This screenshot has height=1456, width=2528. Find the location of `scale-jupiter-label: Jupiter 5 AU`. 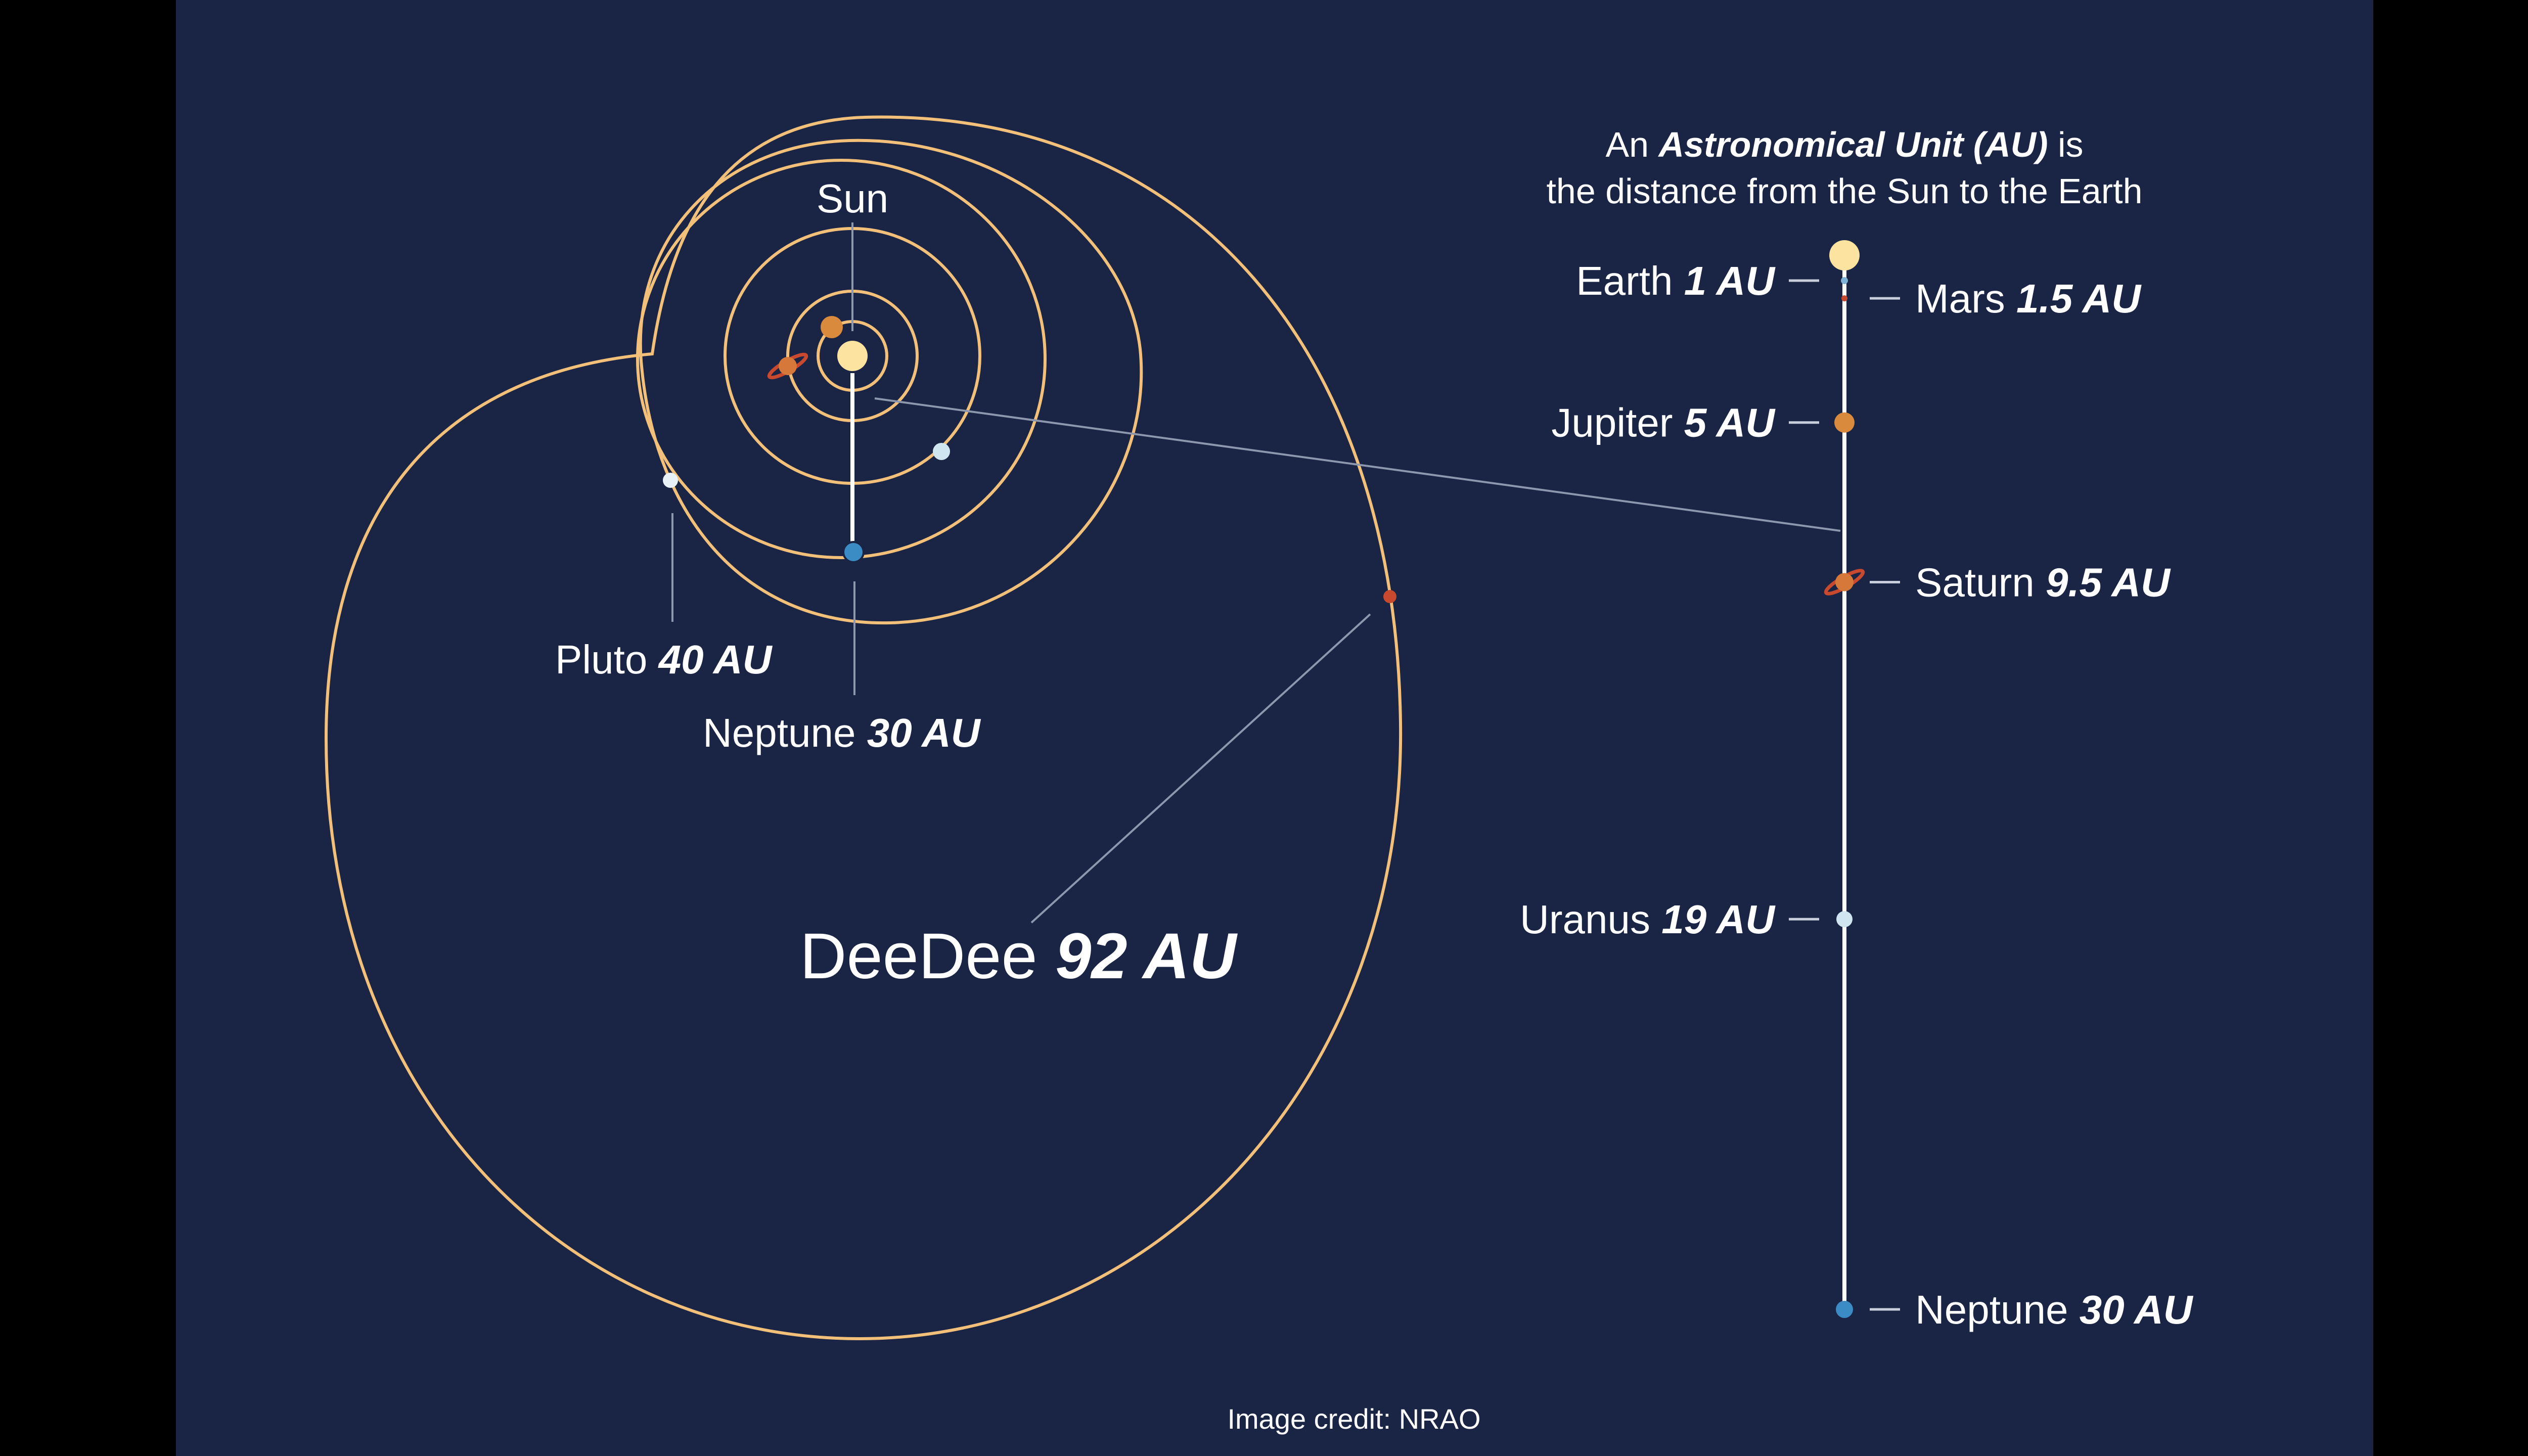

scale-jupiter-label: Jupiter 5 AU is located at coordinates (1664, 422).